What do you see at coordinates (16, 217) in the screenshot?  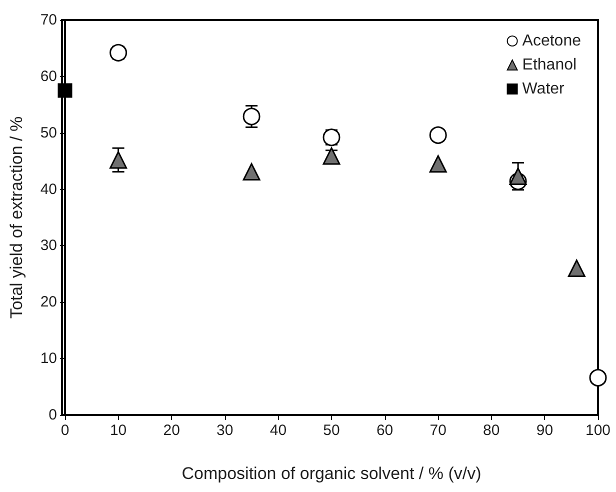 I see `y-axis-title: Total yield of extraction / %` at bounding box center [16, 217].